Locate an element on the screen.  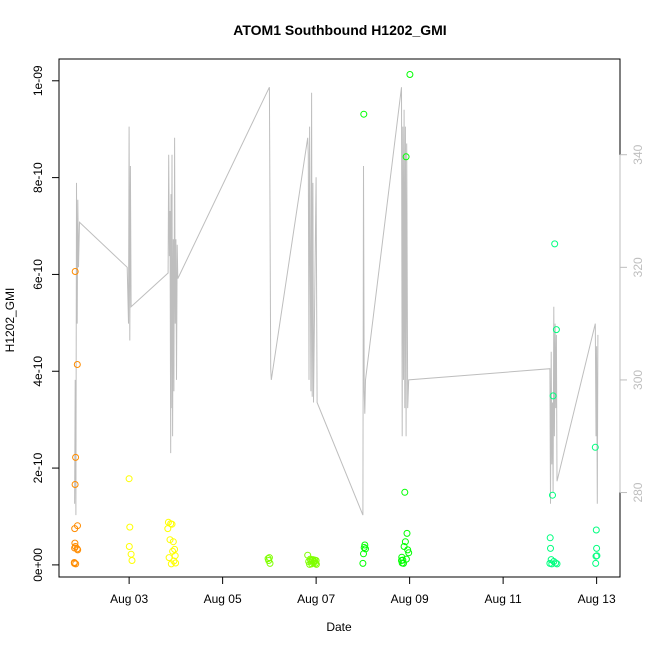
x-tick-label: Aug 11 is located at coordinates (503, 599).